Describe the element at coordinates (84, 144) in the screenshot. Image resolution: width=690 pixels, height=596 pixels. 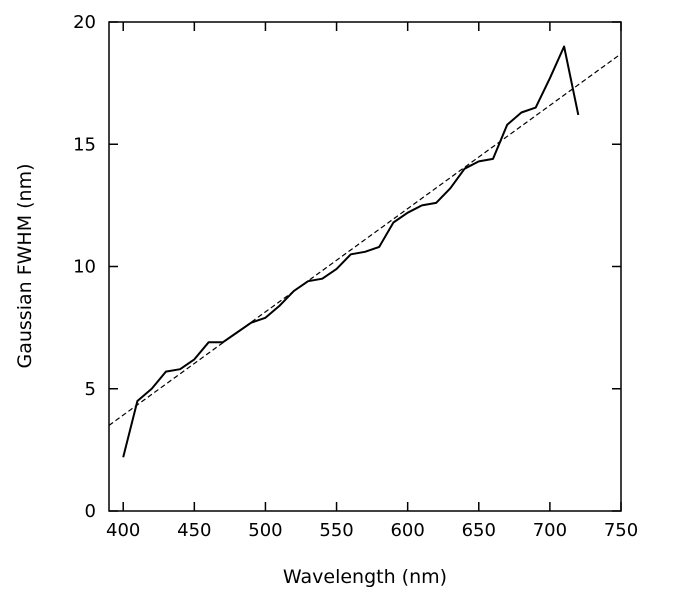
I see `y-tick-label: 15` at that location.